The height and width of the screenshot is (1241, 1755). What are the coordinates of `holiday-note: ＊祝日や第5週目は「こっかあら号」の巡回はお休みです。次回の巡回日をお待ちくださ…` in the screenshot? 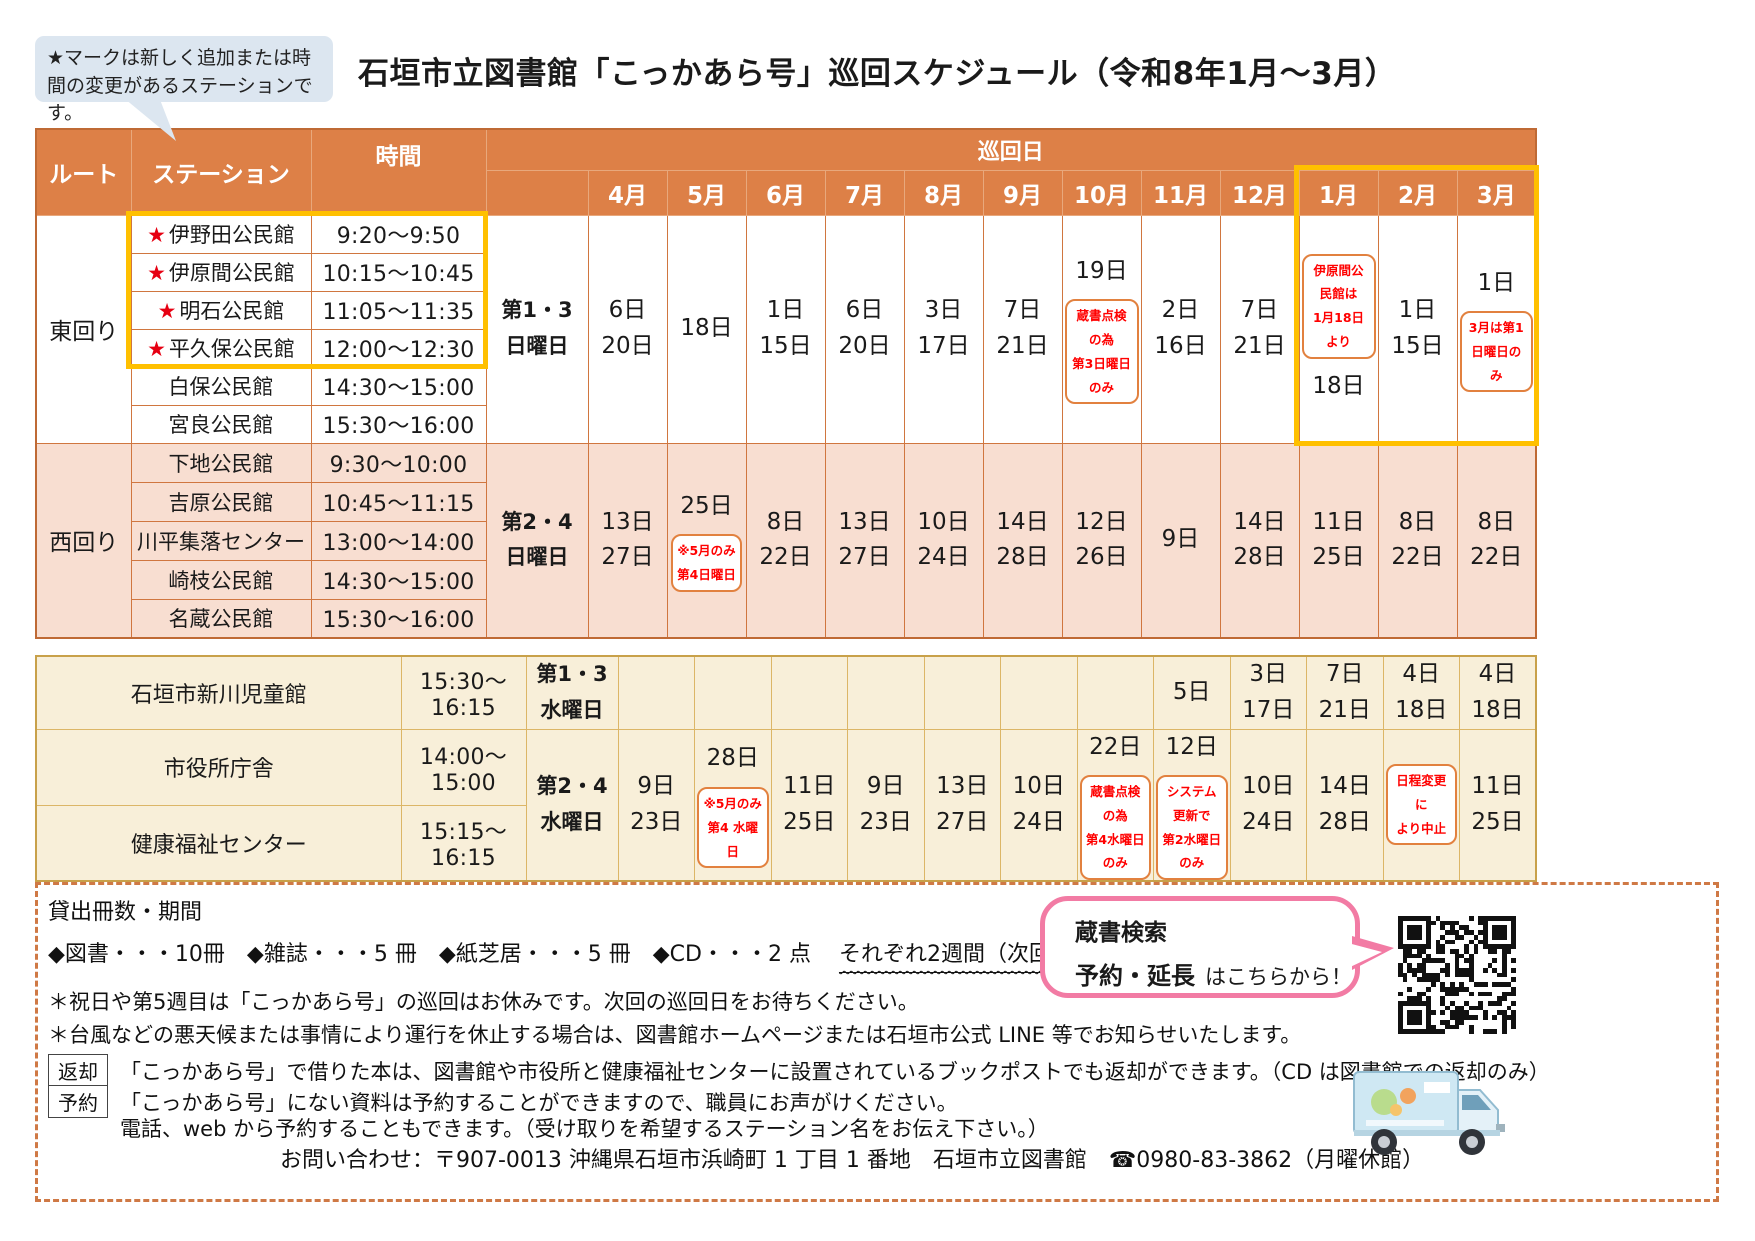 It's located at (483, 1002).